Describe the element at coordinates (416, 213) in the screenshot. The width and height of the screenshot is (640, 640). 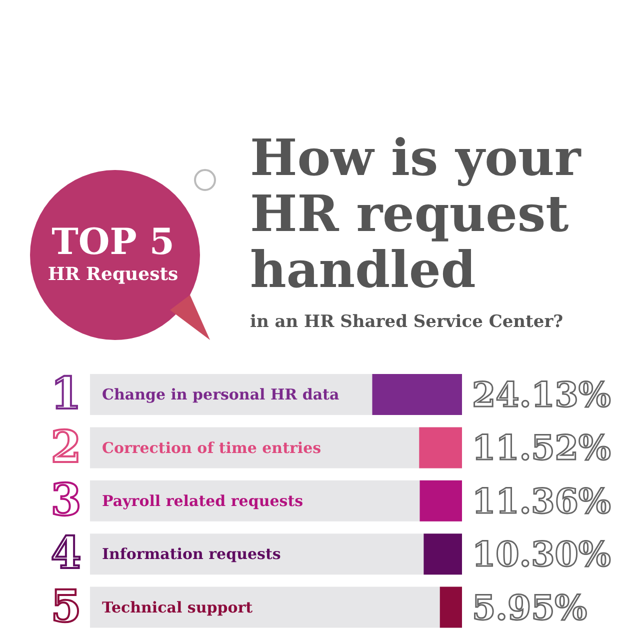
I see `chart-title: How is your HR request handled` at that location.